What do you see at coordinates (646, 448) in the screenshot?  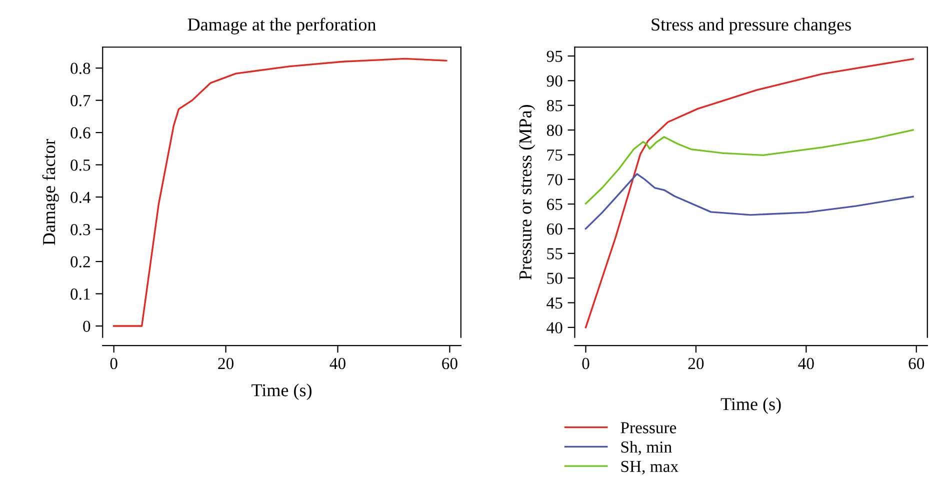 I see `legend-label: Sh, min` at bounding box center [646, 448].